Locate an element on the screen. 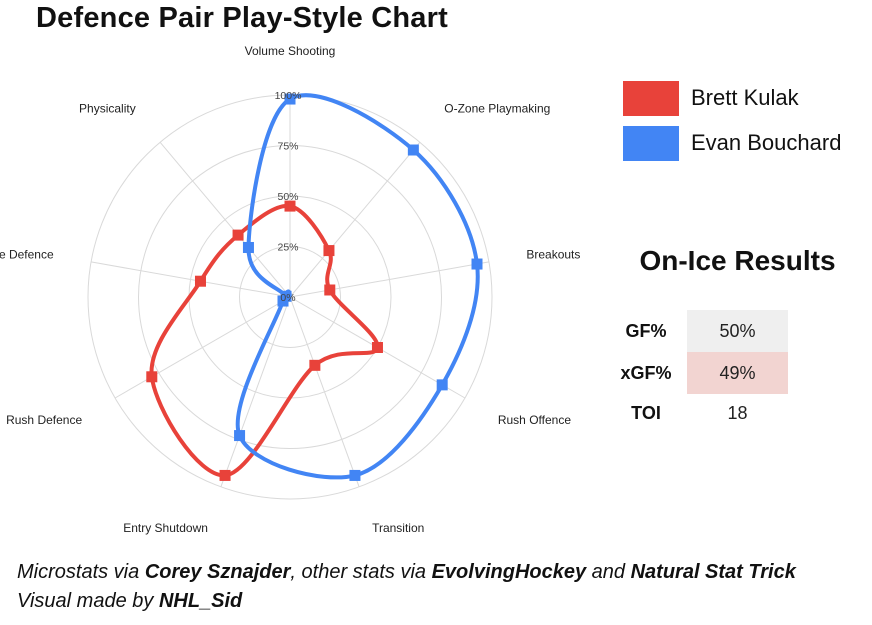  legend: Brett Kulak Evan Bouchard is located at coordinates (732, 125).